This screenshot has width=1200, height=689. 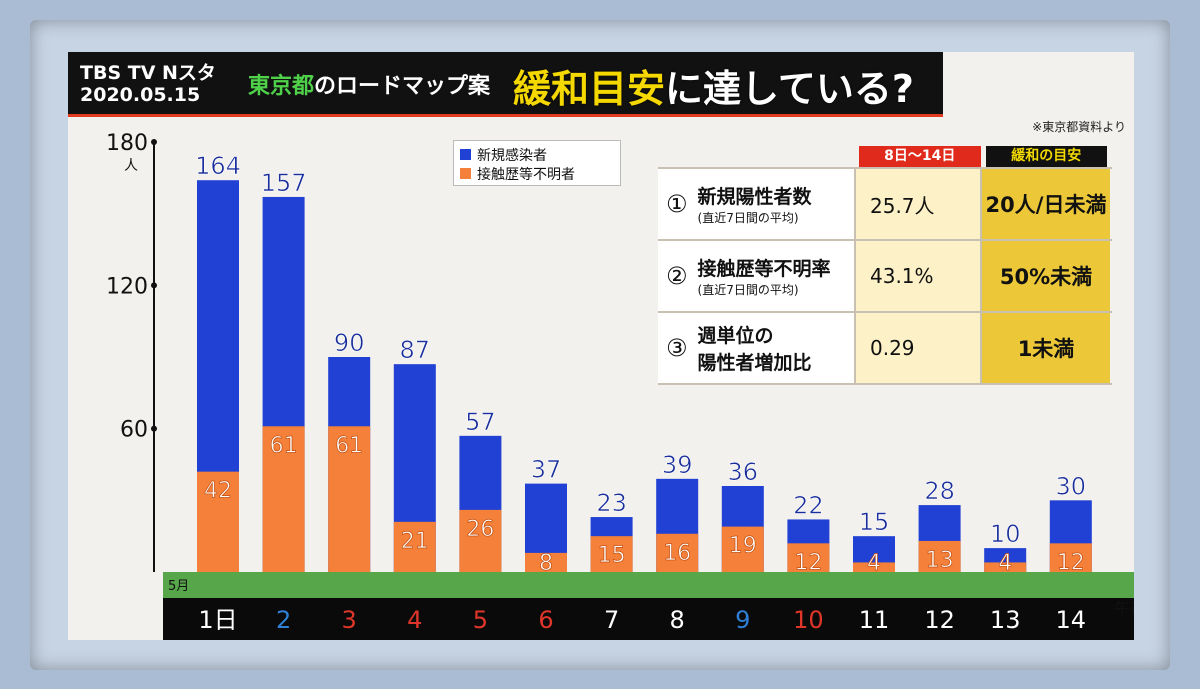 I want to click on bar-total-label: 15, so click(x=874, y=522).